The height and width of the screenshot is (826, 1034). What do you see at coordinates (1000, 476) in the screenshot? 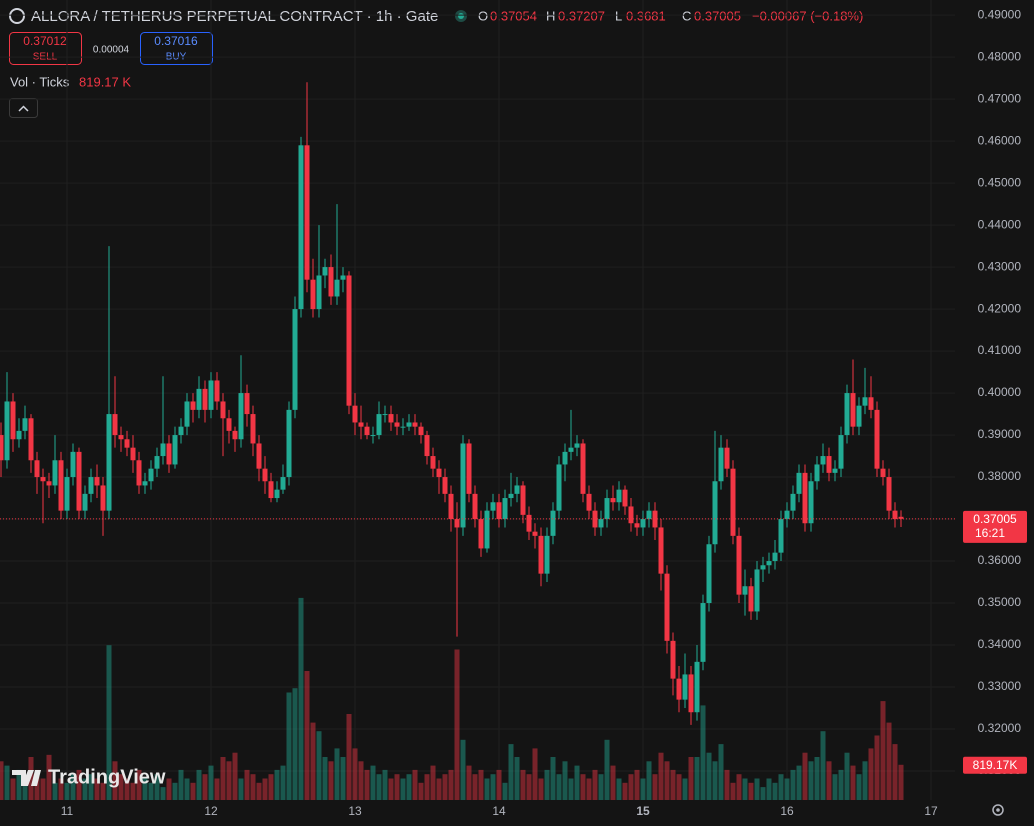
I see `y-tick-label: 0.38000` at bounding box center [1000, 476].